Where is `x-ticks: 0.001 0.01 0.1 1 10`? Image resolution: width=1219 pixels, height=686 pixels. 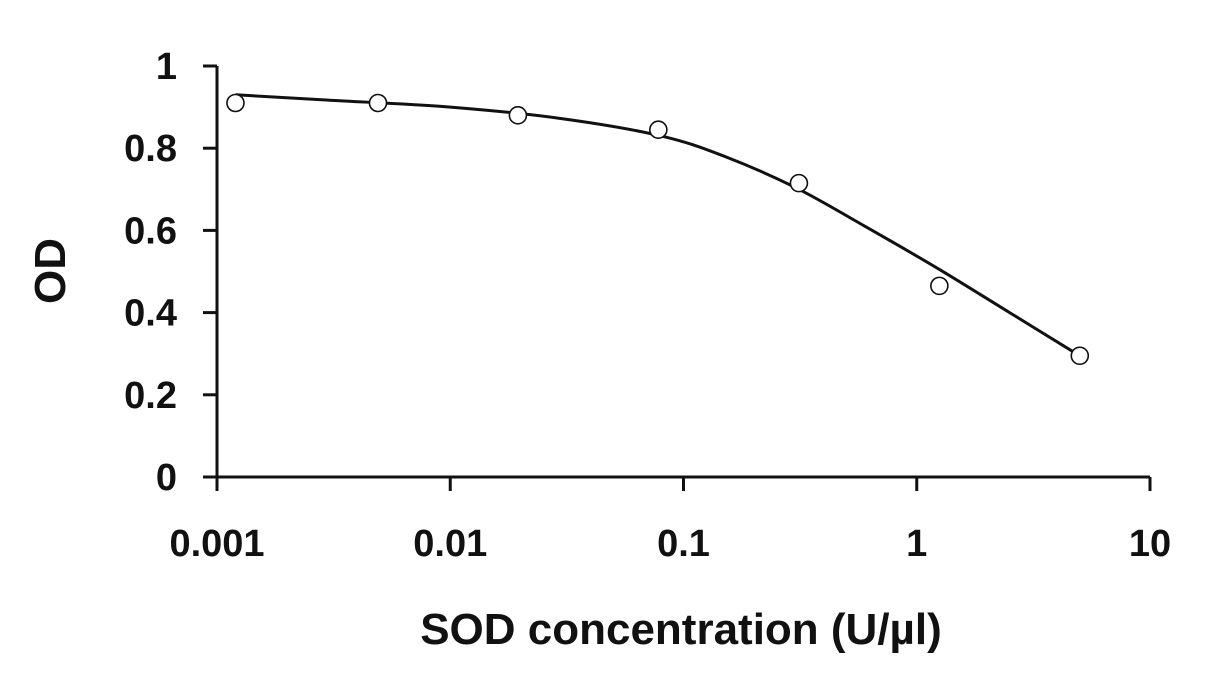 x-ticks: 0.001 0.01 0.1 1 10 is located at coordinates (670, 521).